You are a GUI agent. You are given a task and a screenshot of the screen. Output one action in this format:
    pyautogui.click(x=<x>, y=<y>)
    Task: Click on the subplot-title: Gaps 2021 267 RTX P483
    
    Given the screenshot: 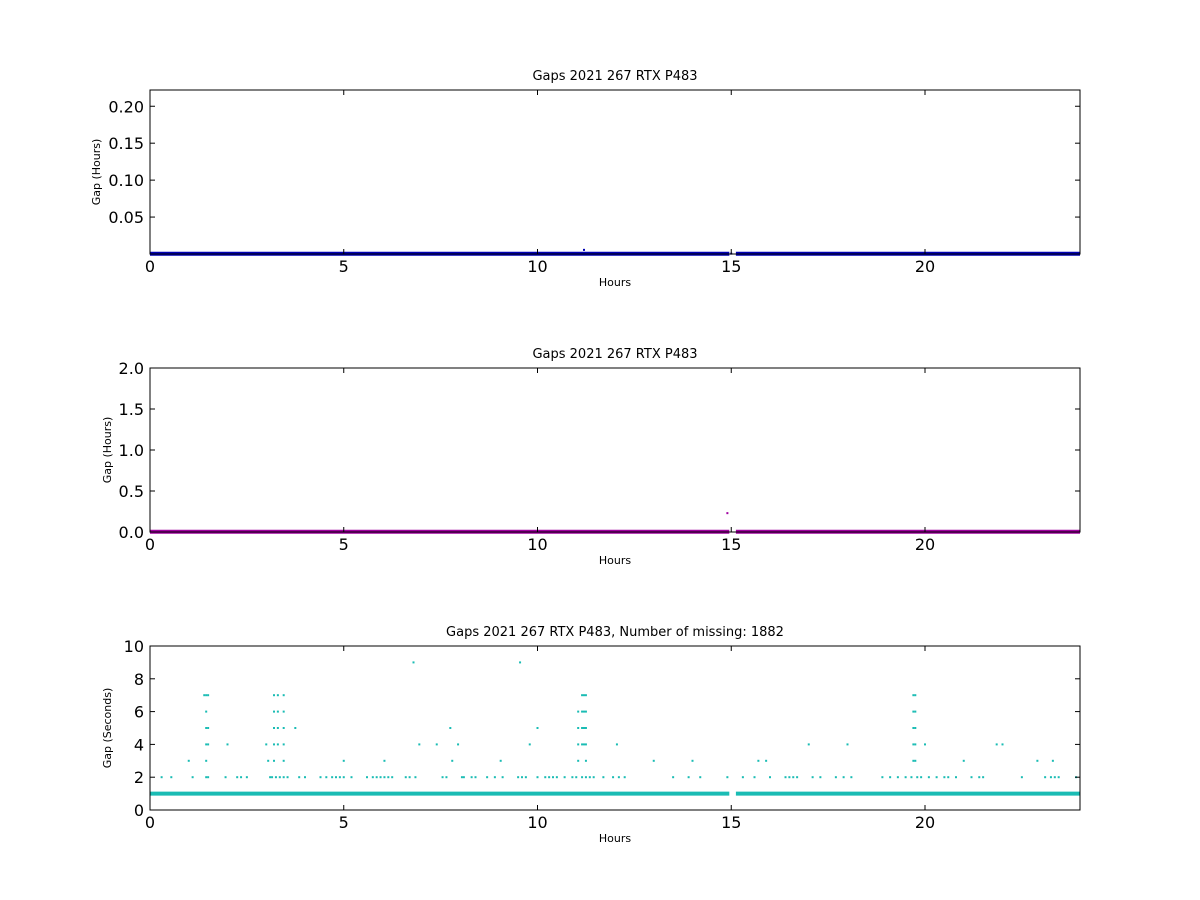 What is the action you would take?
    pyautogui.click(x=614, y=354)
    